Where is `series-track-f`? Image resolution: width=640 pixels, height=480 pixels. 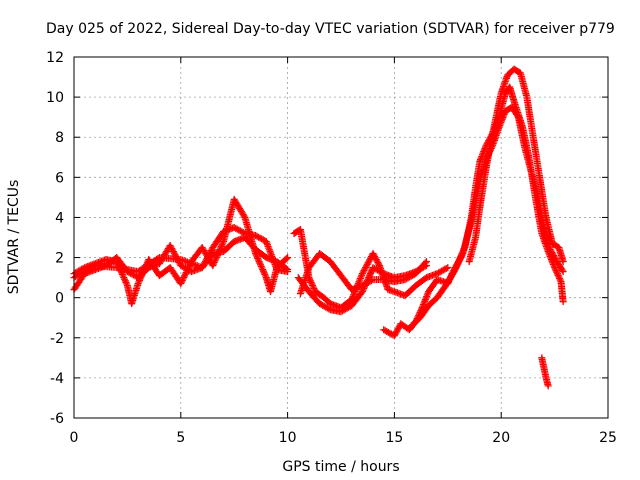 series-track-f is located at coordinates (363, 274).